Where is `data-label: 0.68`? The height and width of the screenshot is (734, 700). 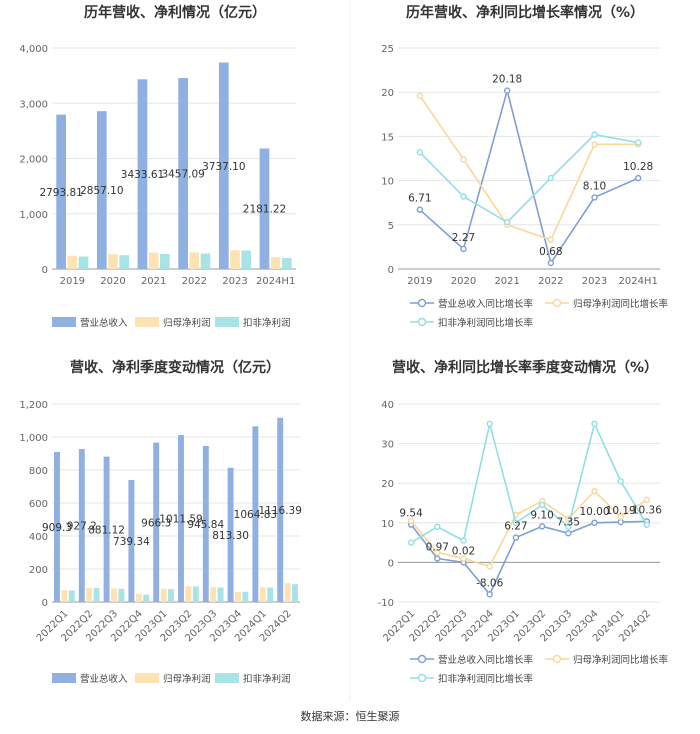 data-label: 0.68 is located at coordinates (550, 252).